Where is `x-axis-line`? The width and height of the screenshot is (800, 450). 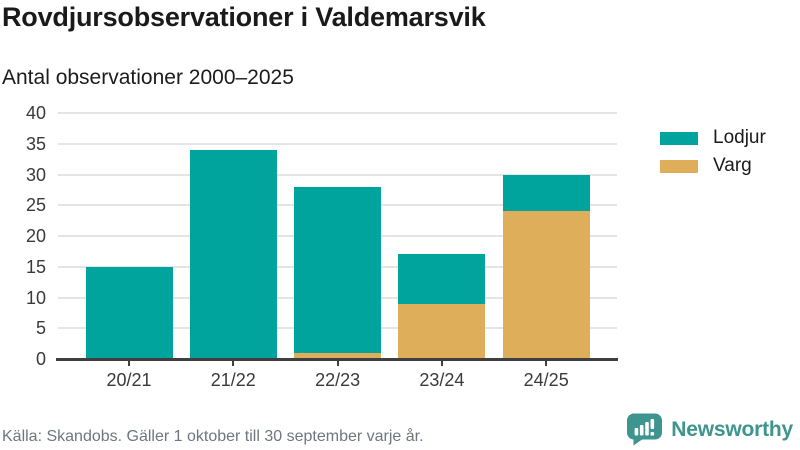 x-axis-line is located at coordinates (337, 359).